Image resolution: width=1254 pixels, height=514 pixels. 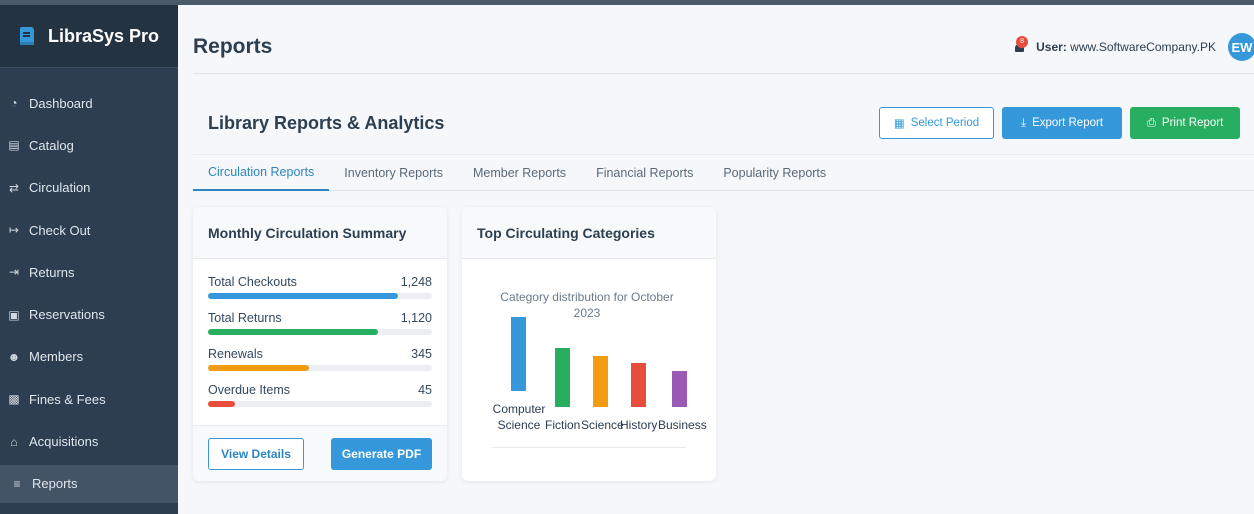 I want to click on sidebar-item-members: ☻ Members, so click(x=89, y=357).